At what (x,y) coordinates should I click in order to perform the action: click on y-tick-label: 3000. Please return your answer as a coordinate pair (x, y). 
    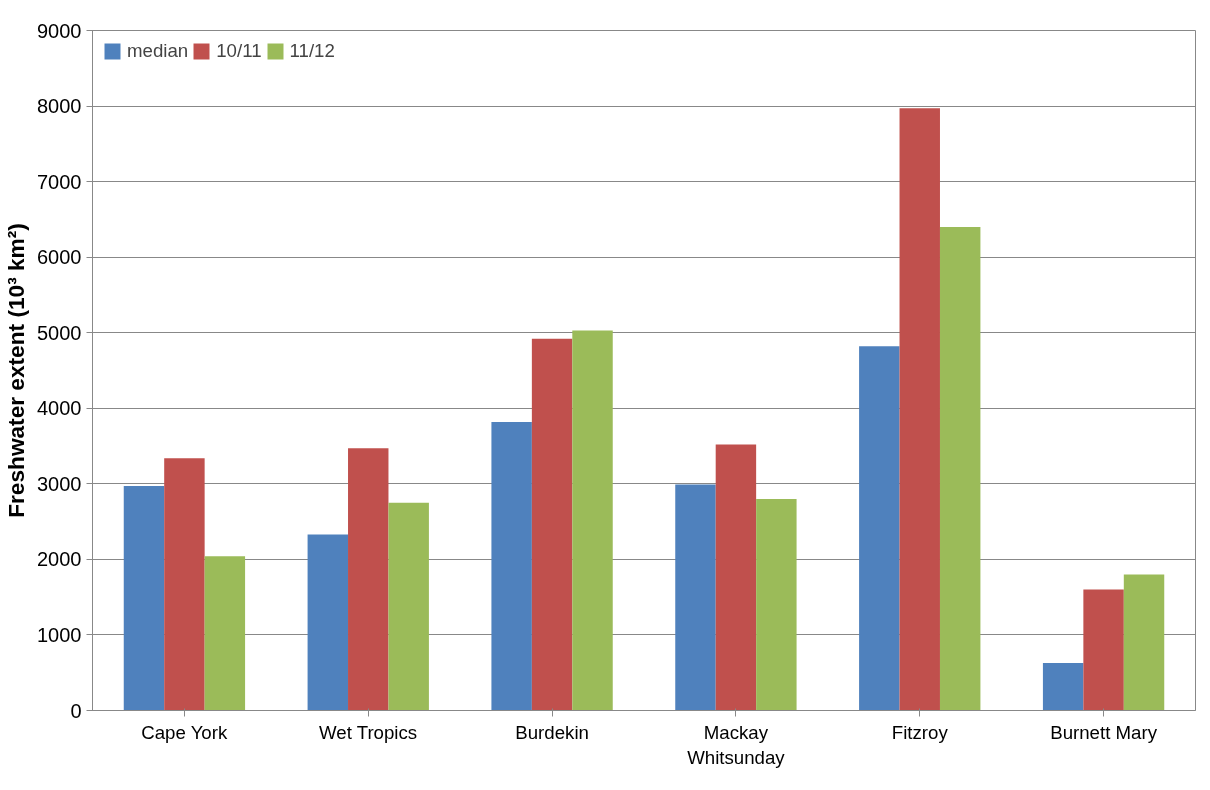
    Looking at the image, I should click on (59, 483).